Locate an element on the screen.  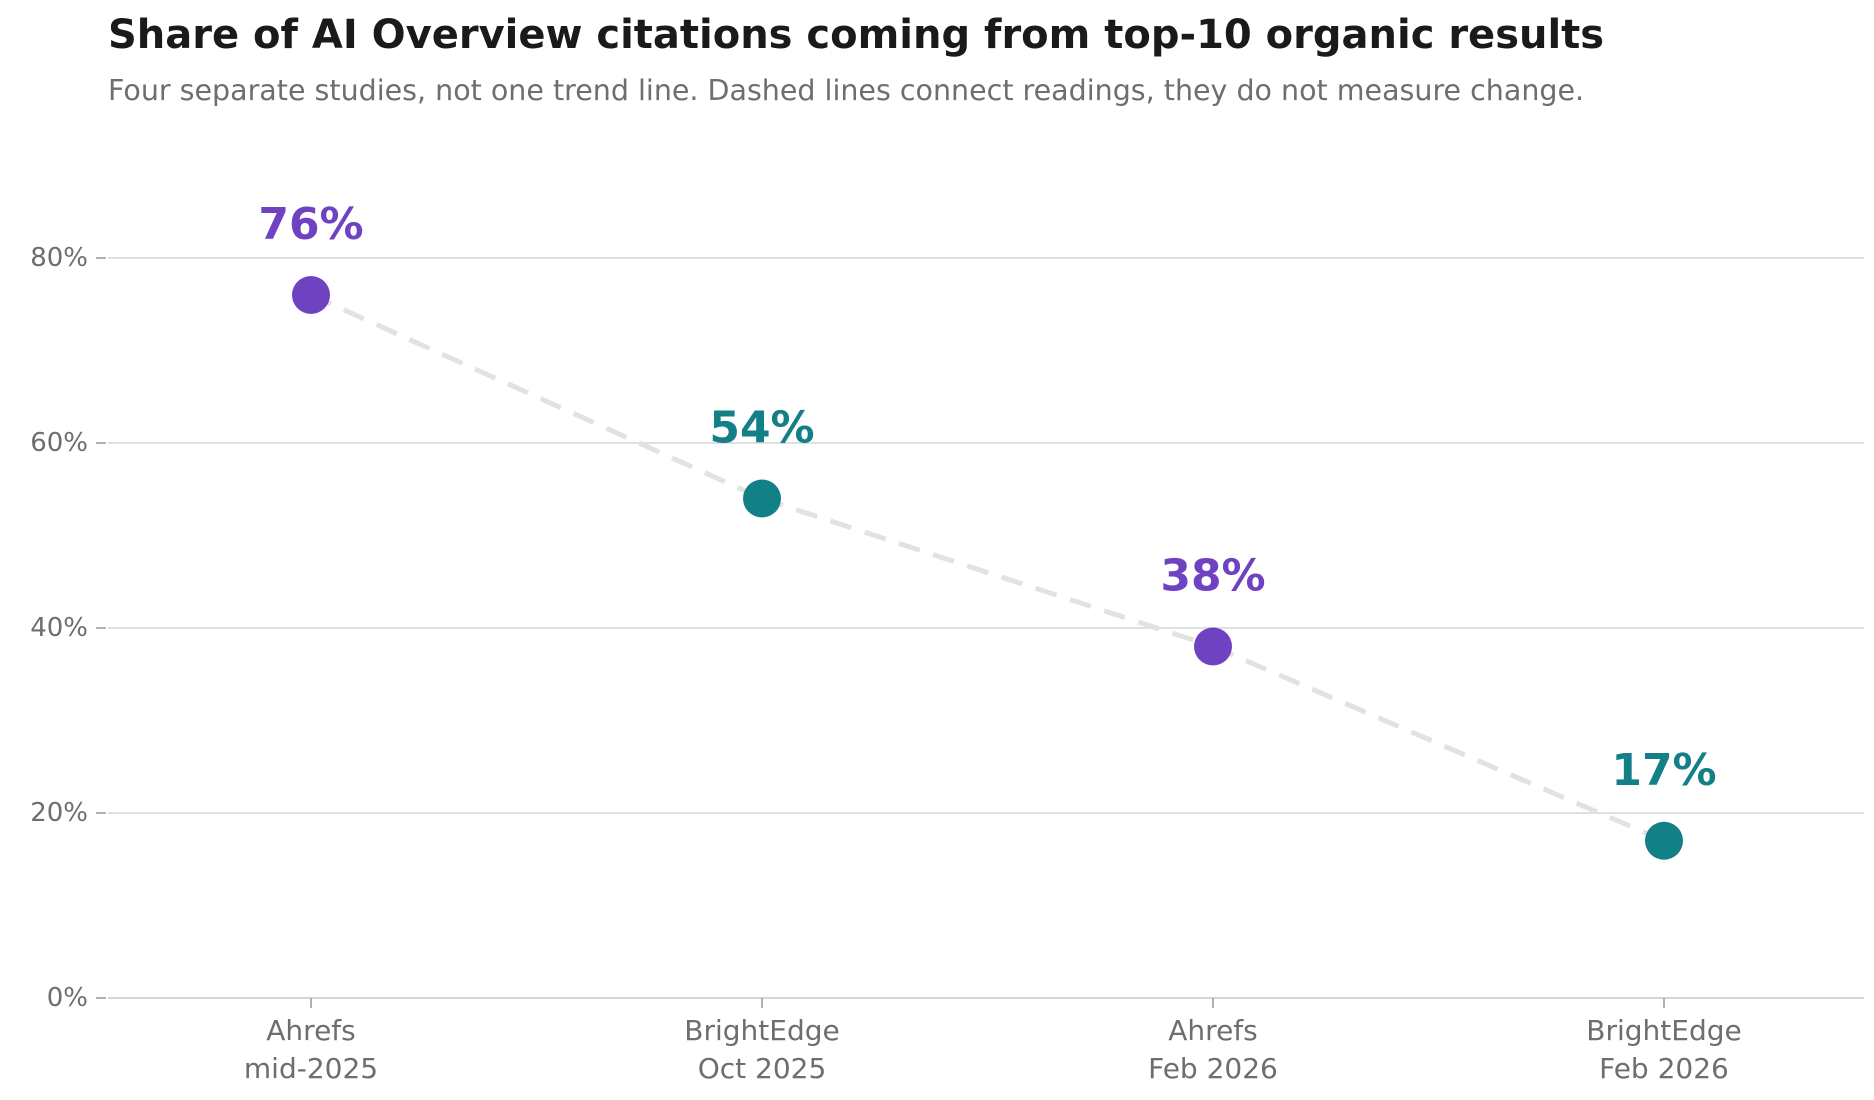
y-tick-label: 40% is located at coordinates (59, 628).